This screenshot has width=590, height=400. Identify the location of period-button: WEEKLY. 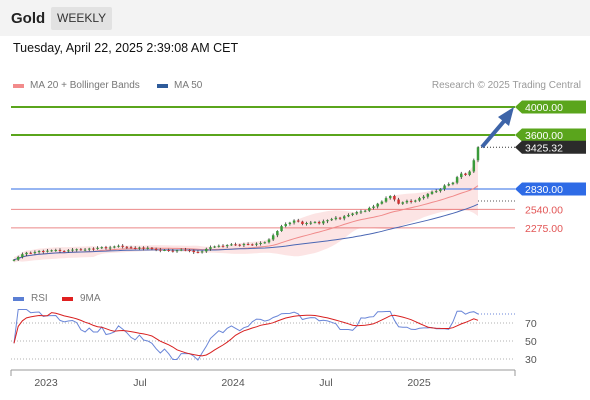
(82, 18).